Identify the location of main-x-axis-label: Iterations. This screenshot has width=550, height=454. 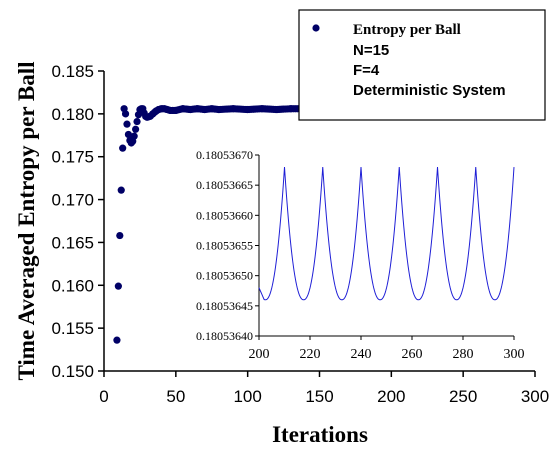
(320, 434).